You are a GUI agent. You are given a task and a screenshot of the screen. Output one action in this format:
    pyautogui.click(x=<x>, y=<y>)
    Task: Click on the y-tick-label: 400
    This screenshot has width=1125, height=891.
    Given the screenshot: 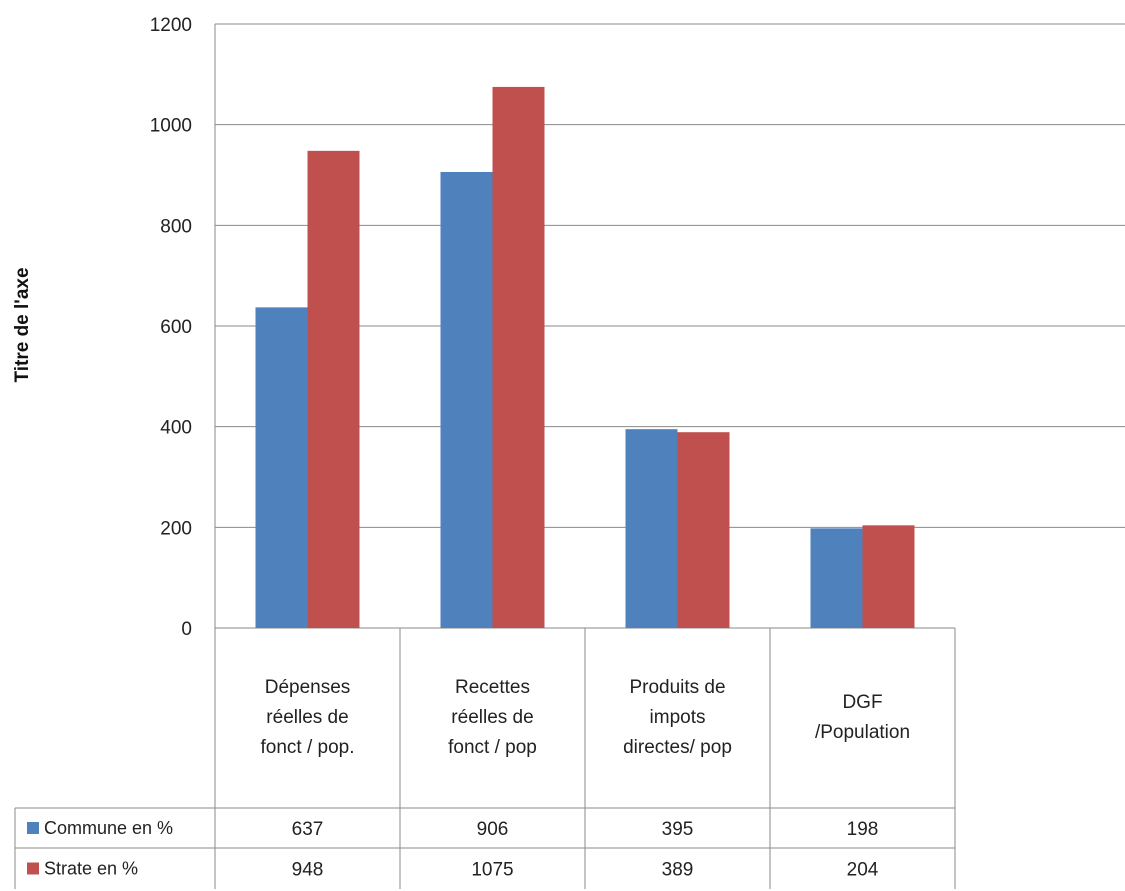 What is the action you would take?
    pyautogui.click(x=176, y=428)
    